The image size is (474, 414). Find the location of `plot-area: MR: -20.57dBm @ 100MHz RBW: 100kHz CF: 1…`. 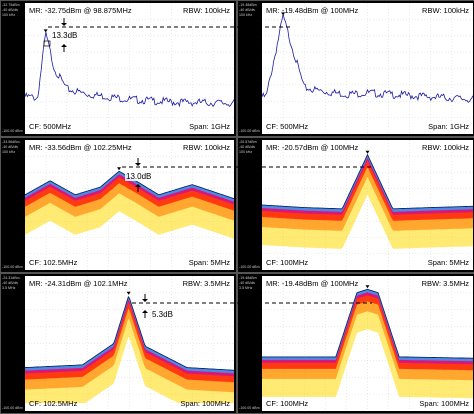

plot-area: MR: -20.57dBm @ 100MHz RBW: 100kHz CF: 1… is located at coordinates (367, 205).